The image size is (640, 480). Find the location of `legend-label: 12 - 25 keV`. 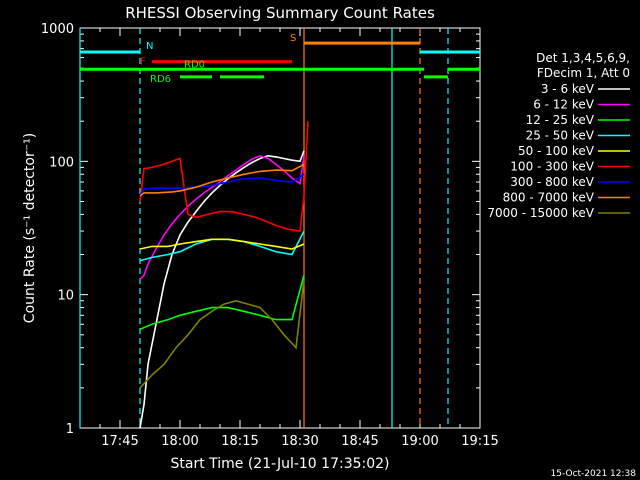

legend-label: 12 - 25 keV is located at coordinates (560, 120).